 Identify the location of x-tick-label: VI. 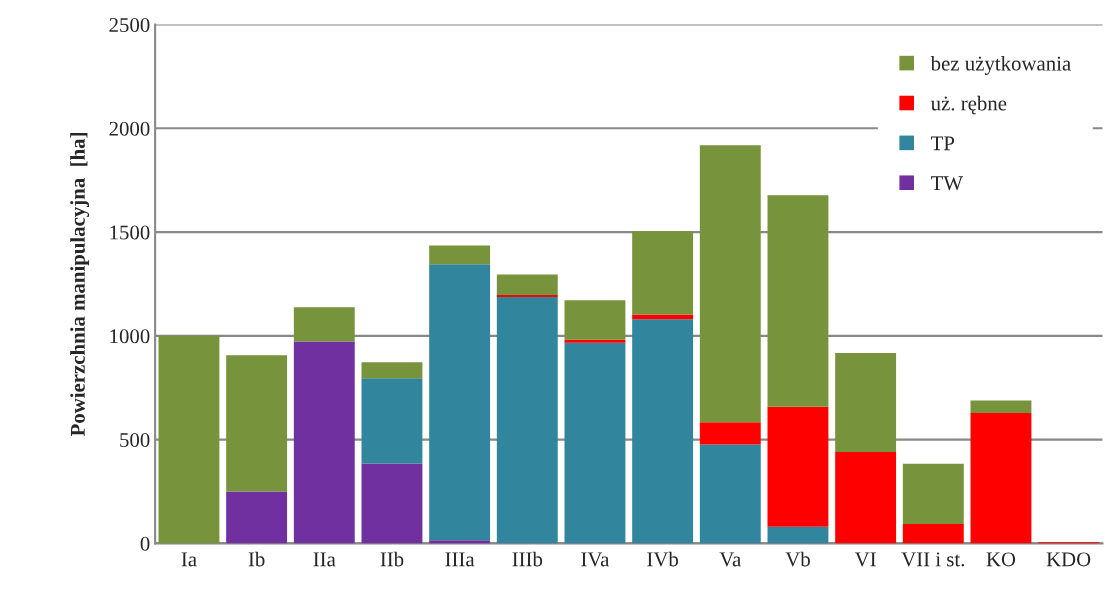
(865, 559).